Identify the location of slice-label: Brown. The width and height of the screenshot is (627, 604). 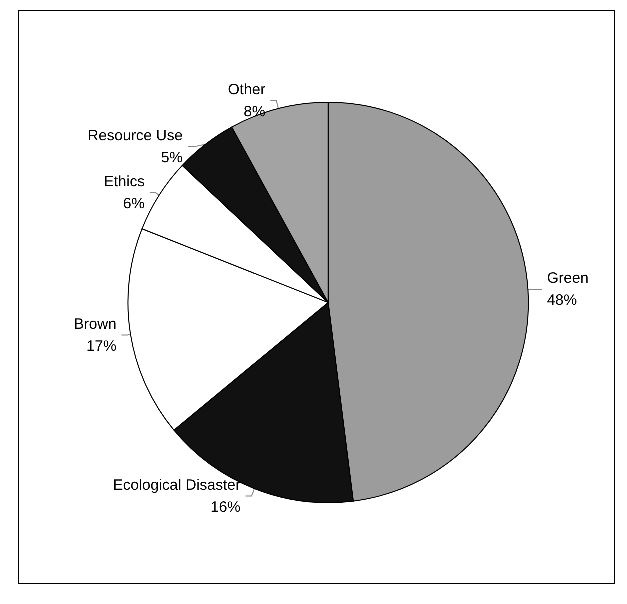
(95, 324).